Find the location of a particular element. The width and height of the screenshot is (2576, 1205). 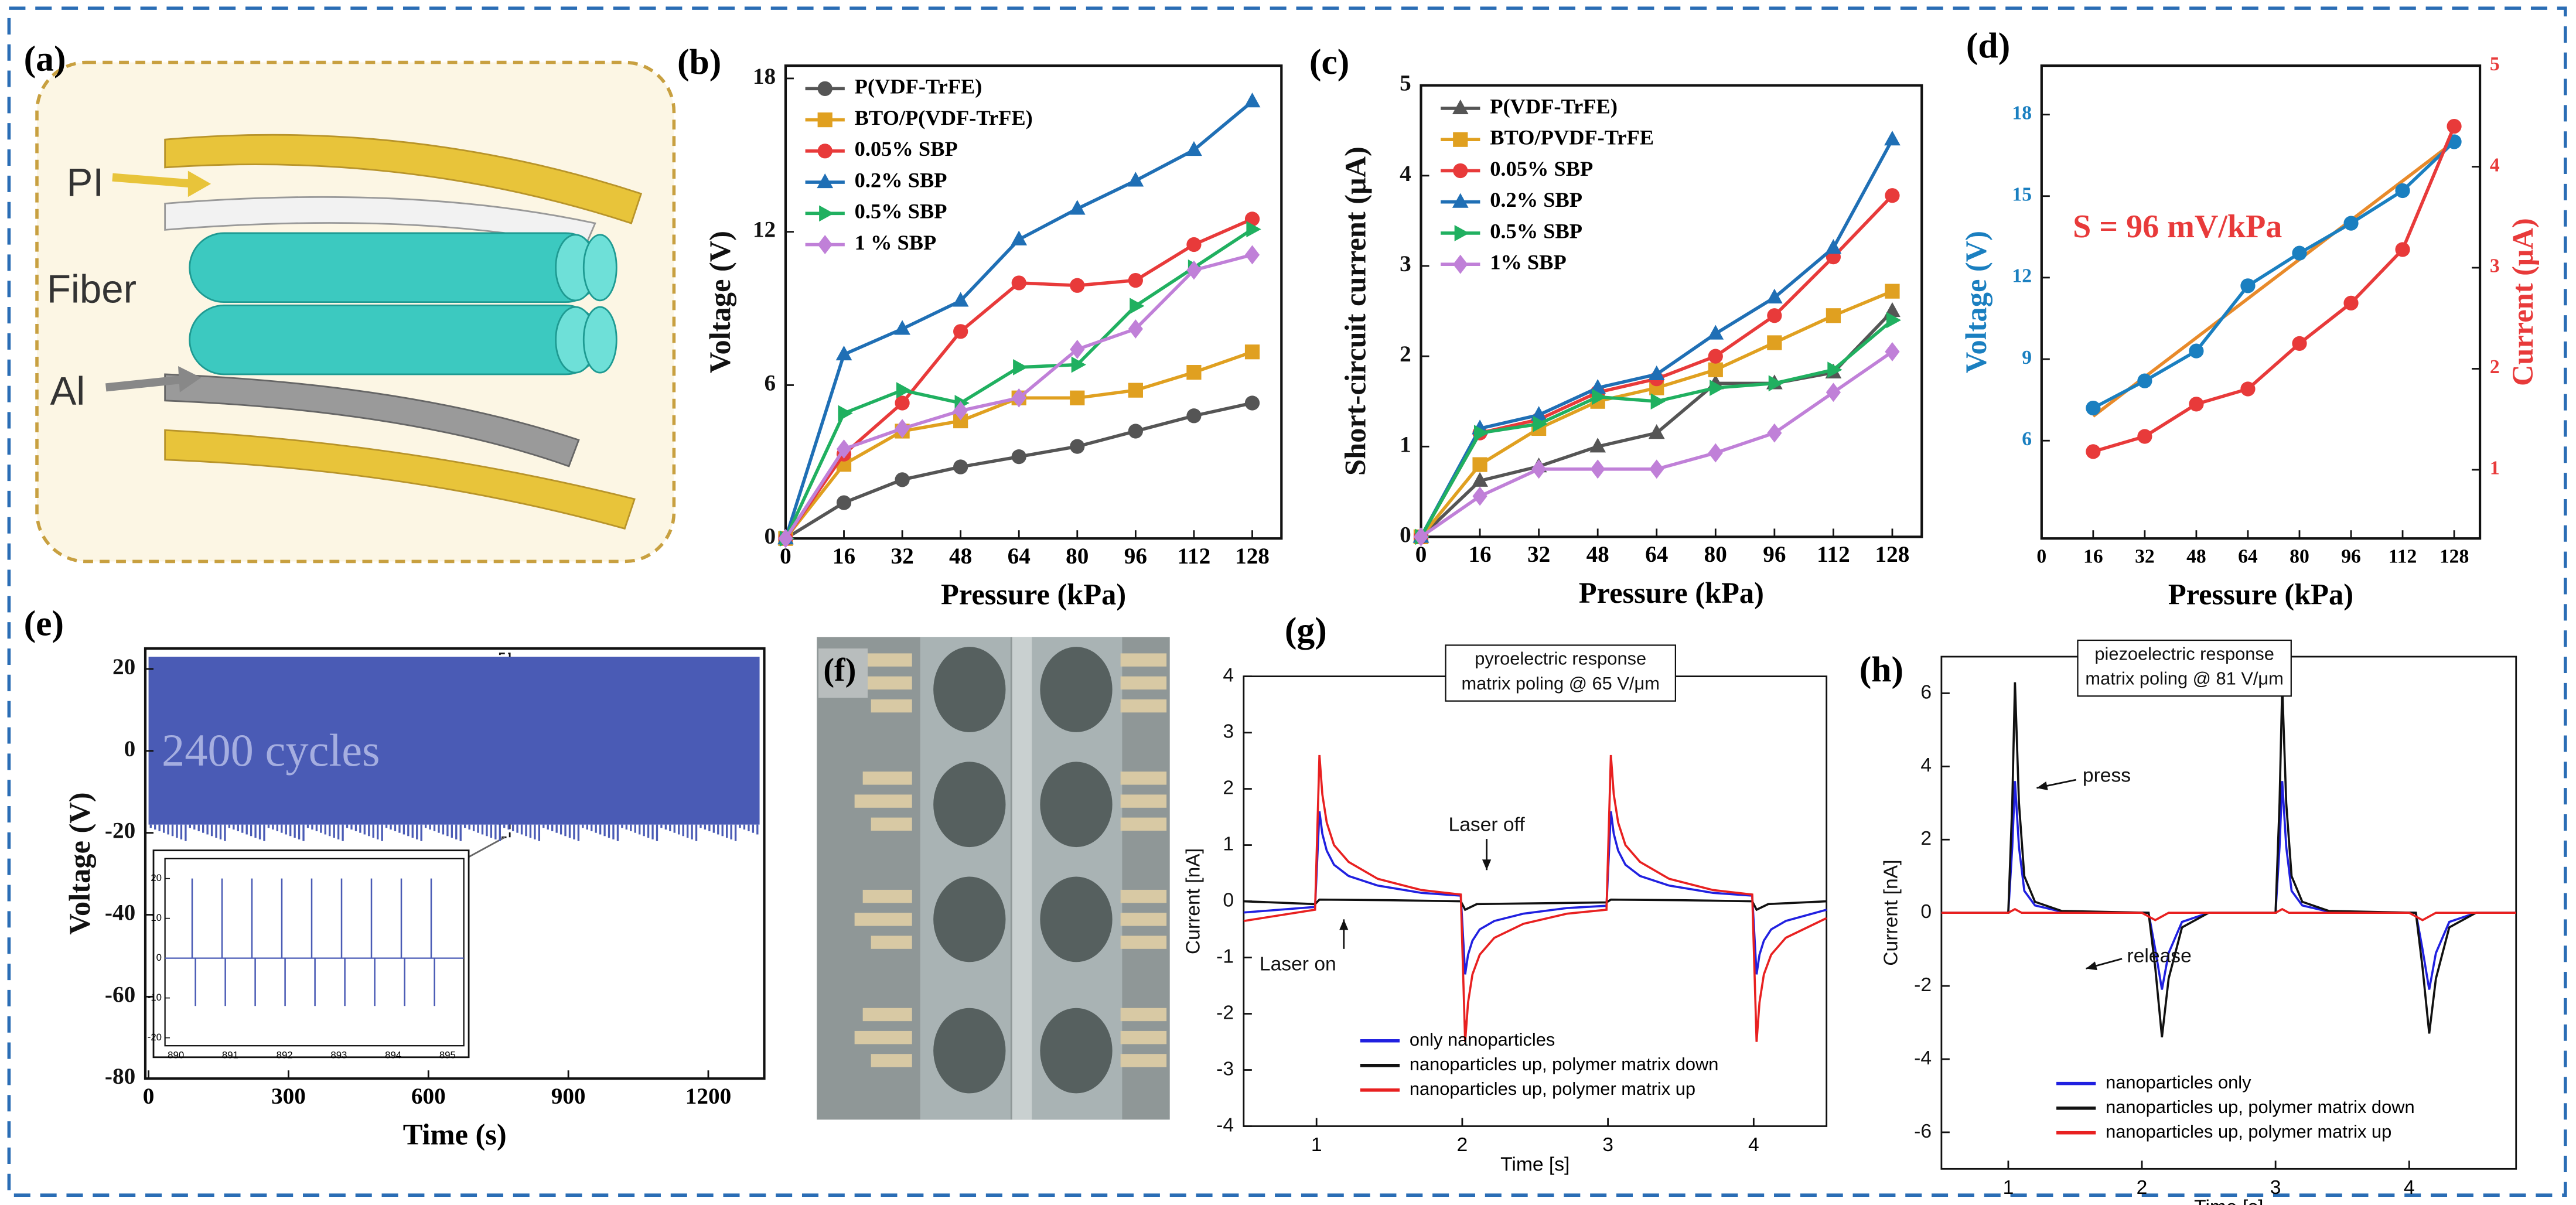

legend-label: 0.5% SBP is located at coordinates (1536, 231).